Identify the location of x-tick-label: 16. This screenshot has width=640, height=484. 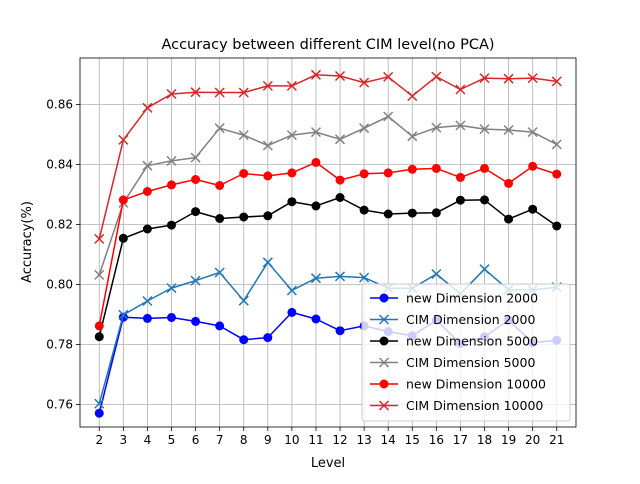
(436, 440).